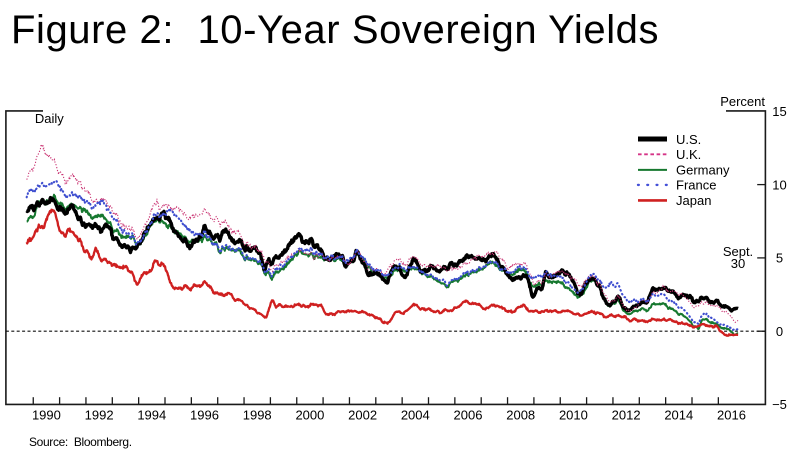  What do you see at coordinates (257, 415) in the screenshot?
I see `svg-text: 1998` at bounding box center [257, 415].